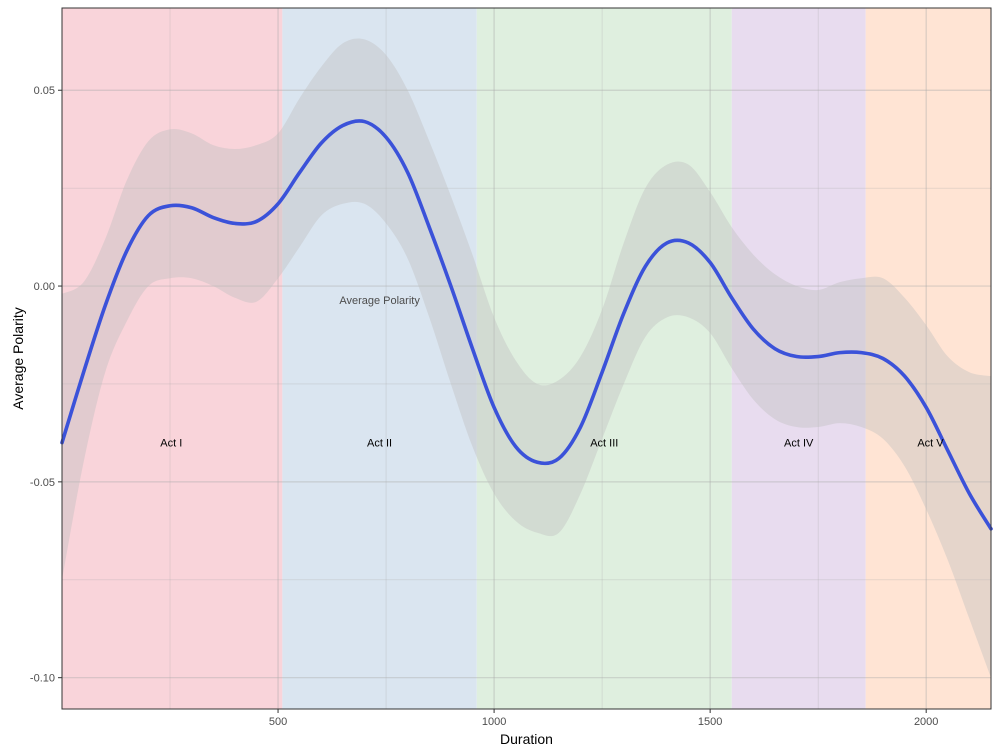 This screenshot has height=751, width=1000. Describe the element at coordinates (494, 722) in the screenshot. I see `x-tick-label: 1000` at that location.